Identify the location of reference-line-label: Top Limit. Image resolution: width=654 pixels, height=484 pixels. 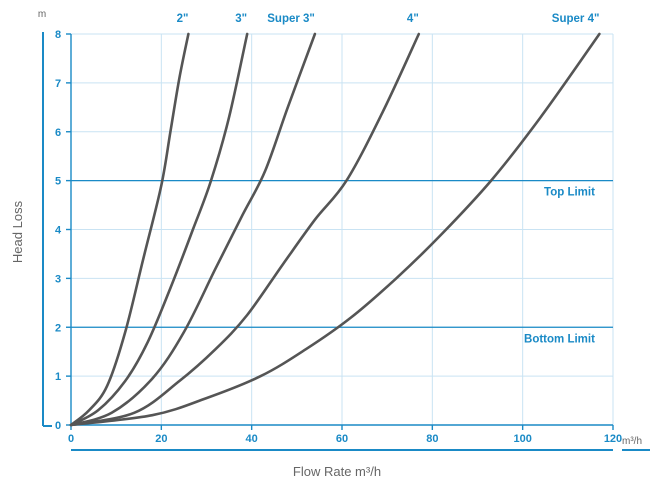
(569, 193).